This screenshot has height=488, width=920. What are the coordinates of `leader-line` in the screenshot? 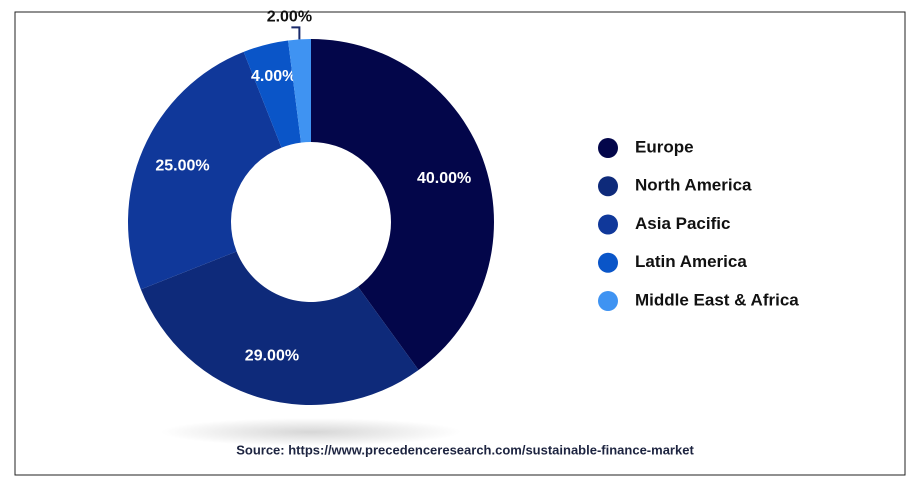 It's located at (296, 33).